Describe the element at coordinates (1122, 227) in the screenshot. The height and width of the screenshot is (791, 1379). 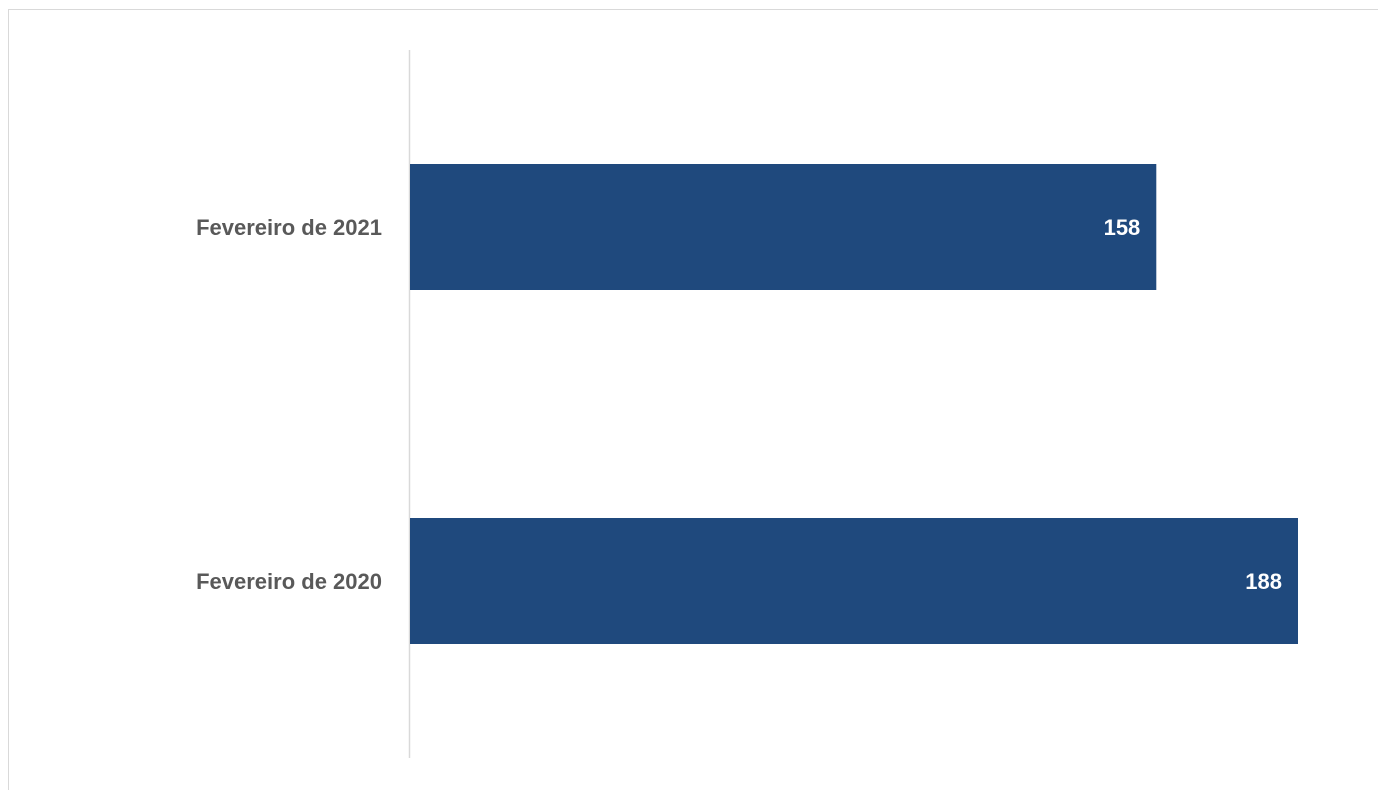
I see `data-label-0: 158` at that location.